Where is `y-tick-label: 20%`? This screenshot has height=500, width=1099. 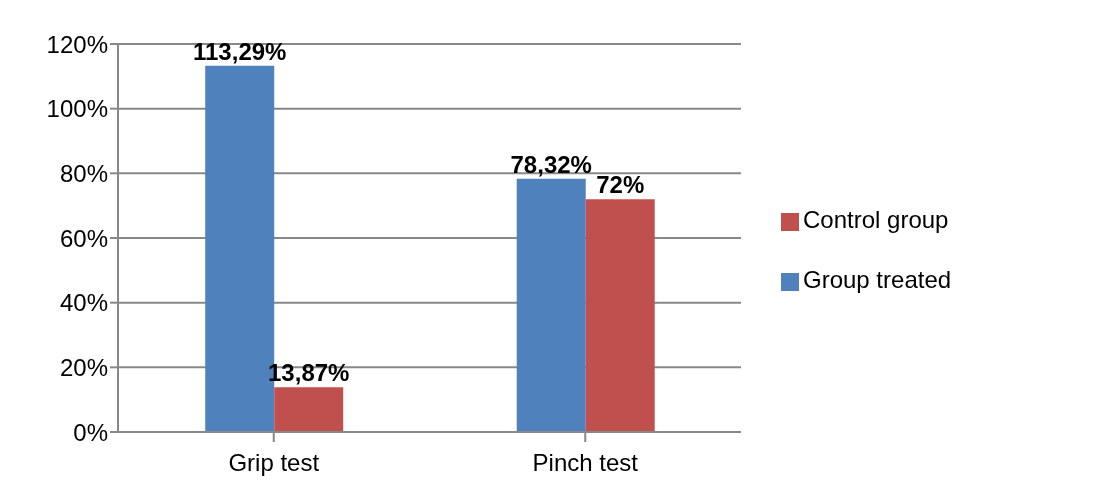
y-tick-label: 20% is located at coordinates (83, 367).